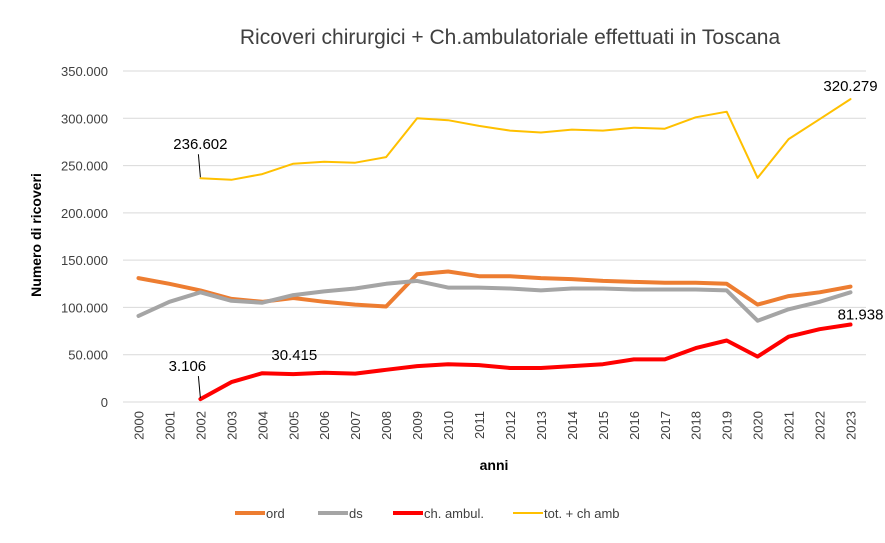  What do you see at coordinates (525, 362) in the screenshot?
I see `series-line-ch-ambul` at bounding box center [525, 362].